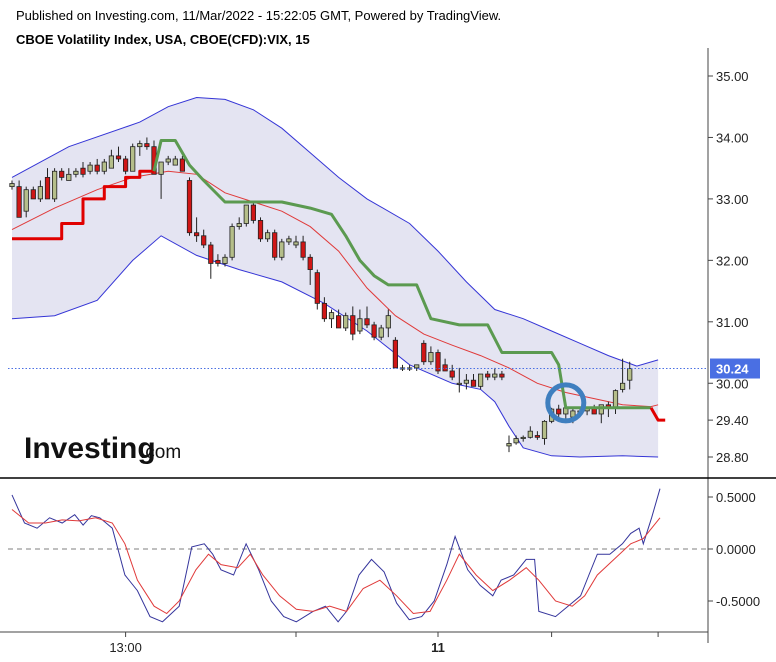 This screenshot has width=776, height=662. I want to click on investing-logo: Investing .com, so click(102, 448).